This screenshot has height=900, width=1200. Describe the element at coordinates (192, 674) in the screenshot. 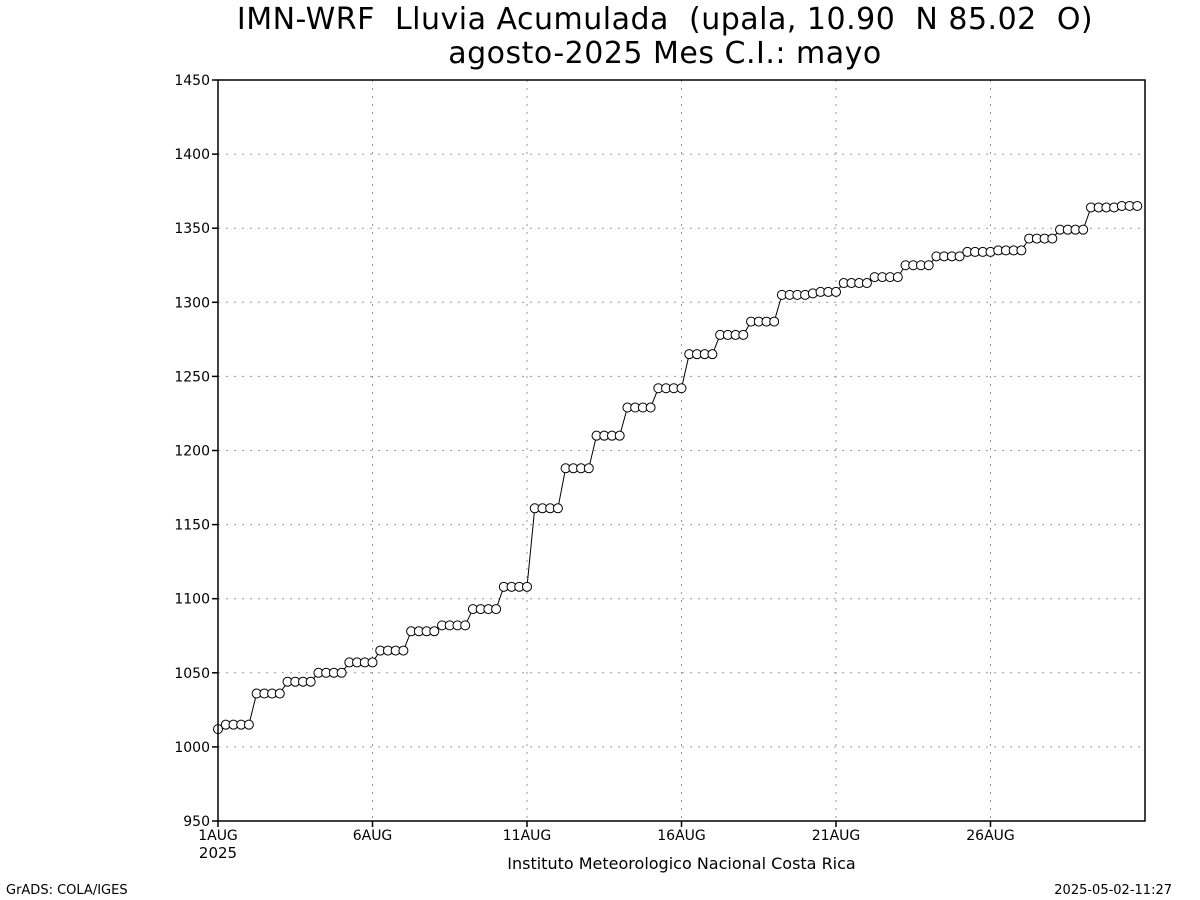

I see `y-tick-label: 1050` at that location.